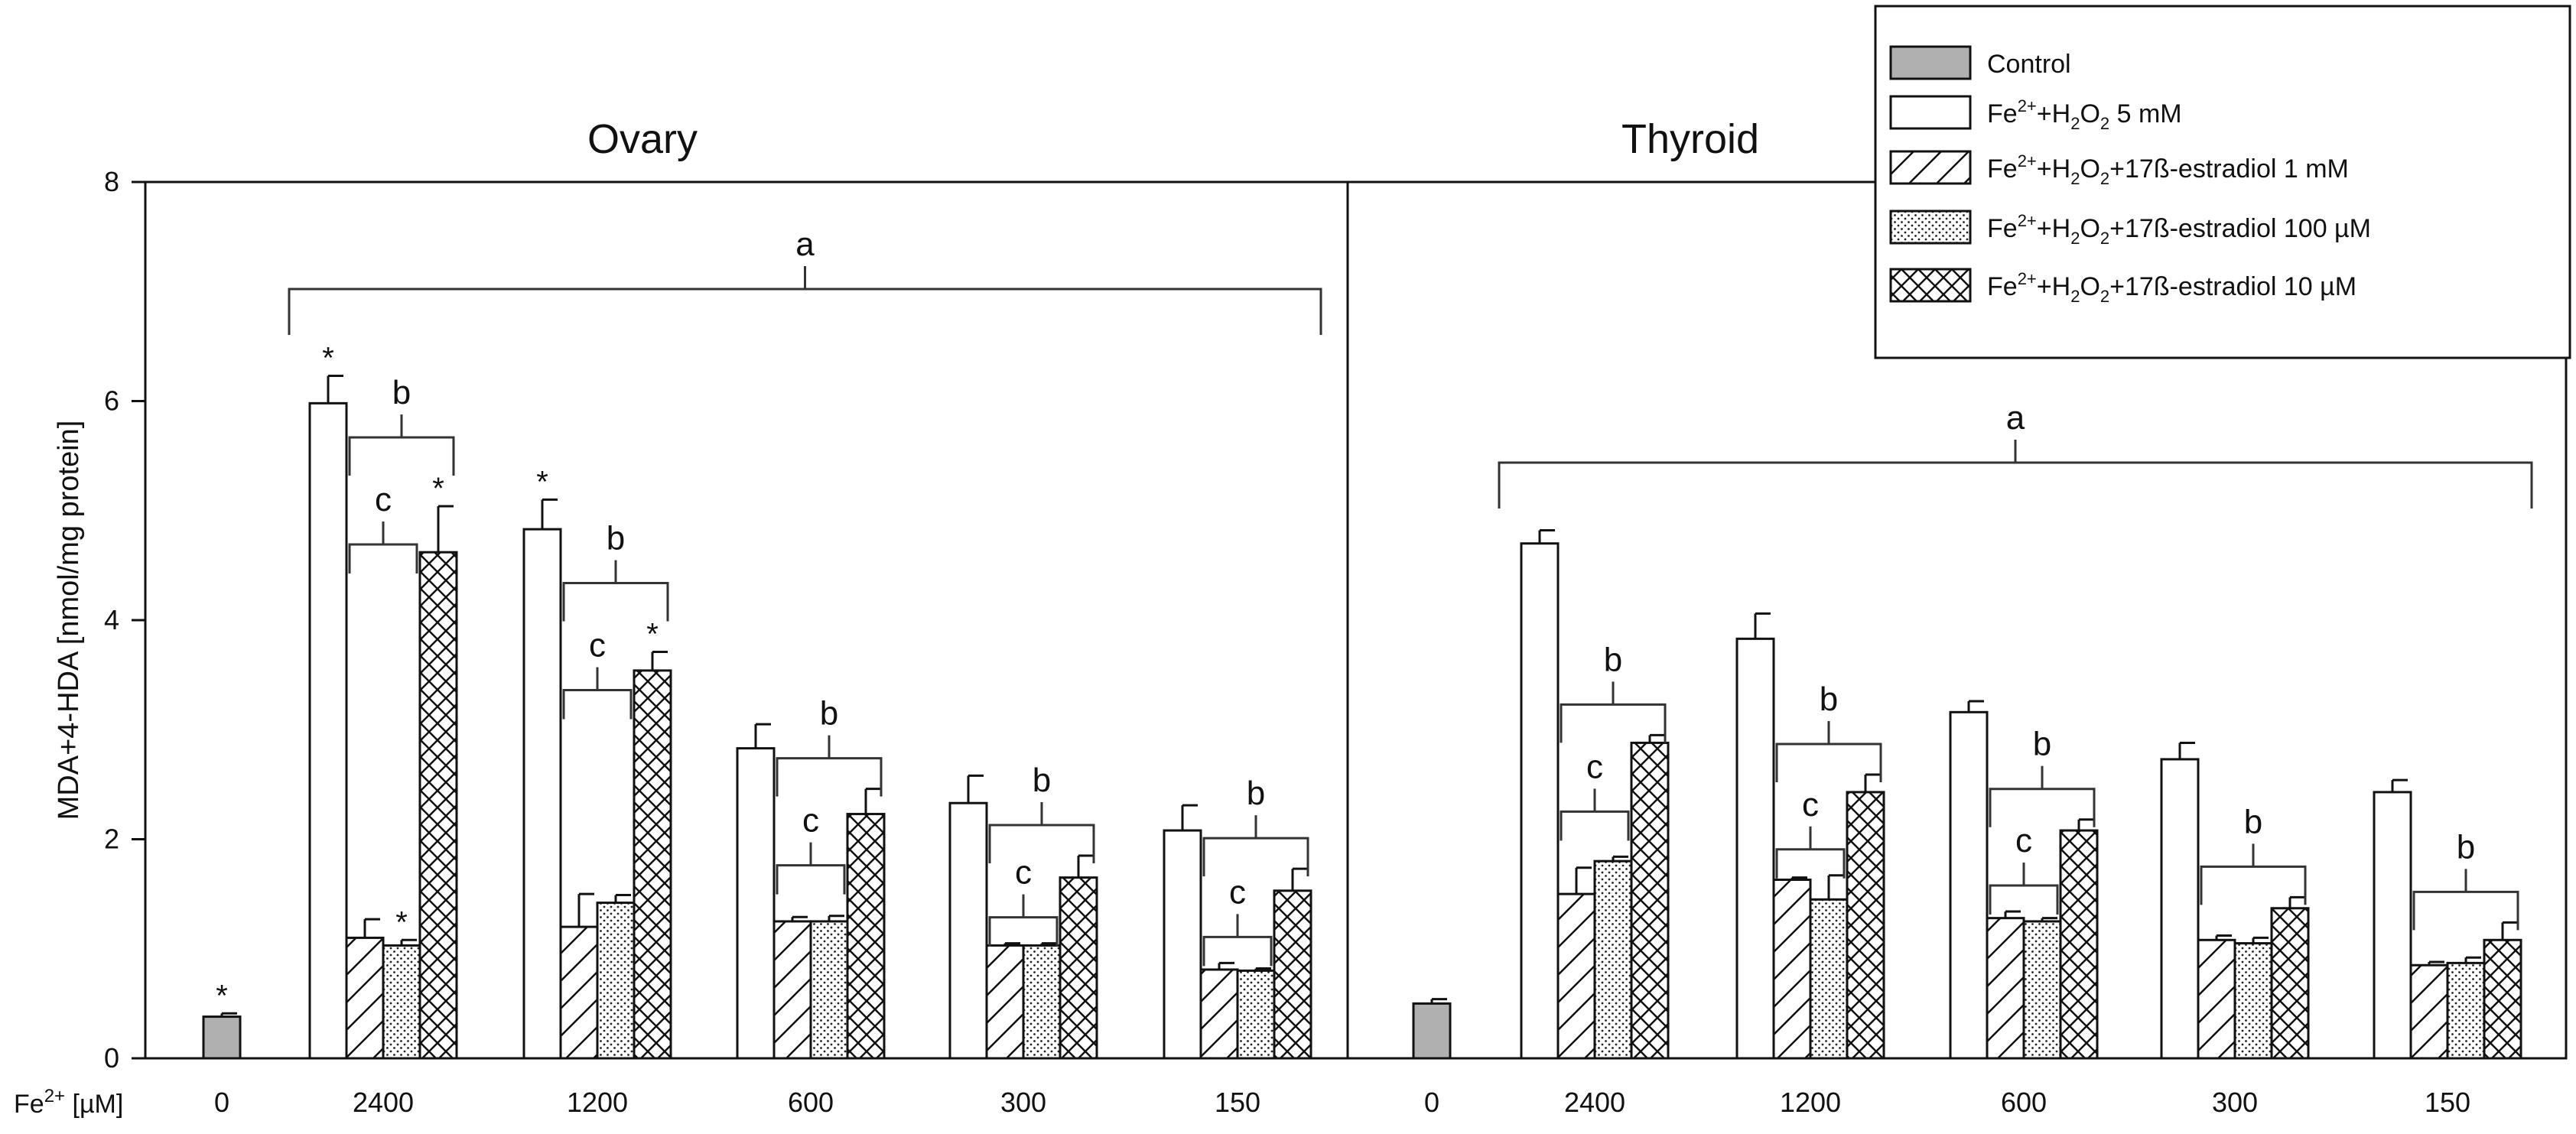 This screenshot has height=1134, width=2576. I want to click on legend-swatch-diag, so click(1930, 167).